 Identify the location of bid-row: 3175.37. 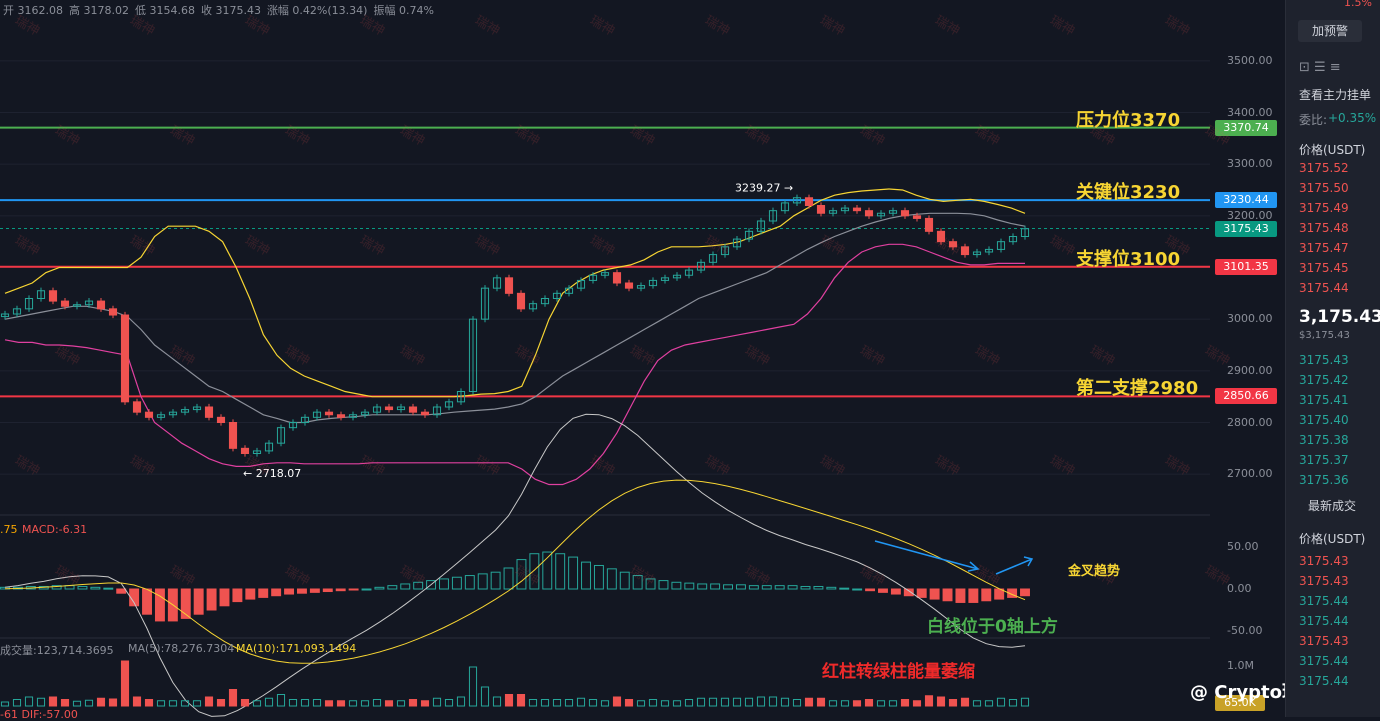
(1324, 460).